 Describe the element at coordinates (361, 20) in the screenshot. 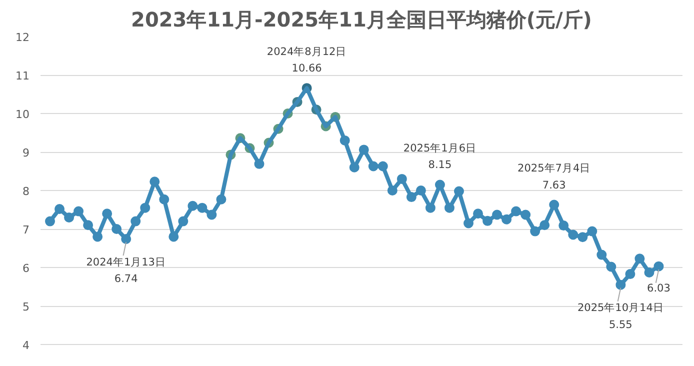

I see `chart-title: 2023年11月-2025年11月全国日平均猪价(元/斤)` at that location.